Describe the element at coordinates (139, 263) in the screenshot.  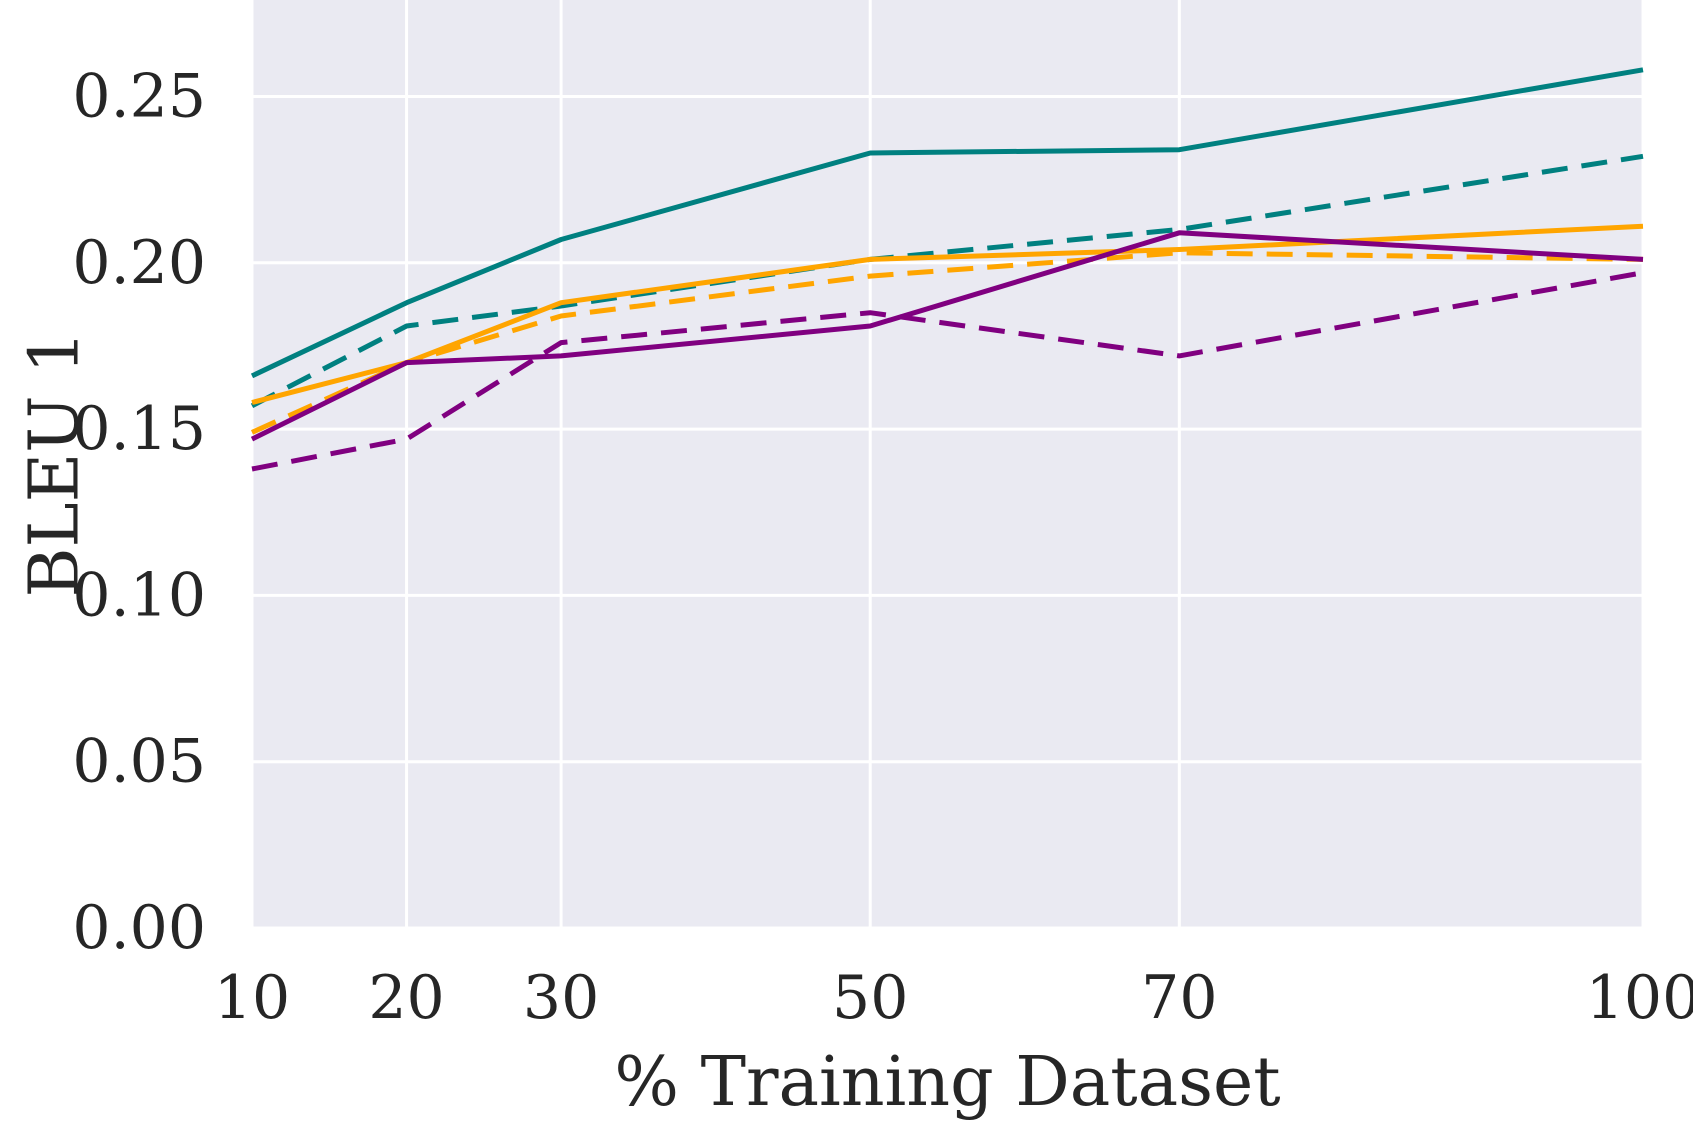
I see `y-tick-label: 0.20` at that location.